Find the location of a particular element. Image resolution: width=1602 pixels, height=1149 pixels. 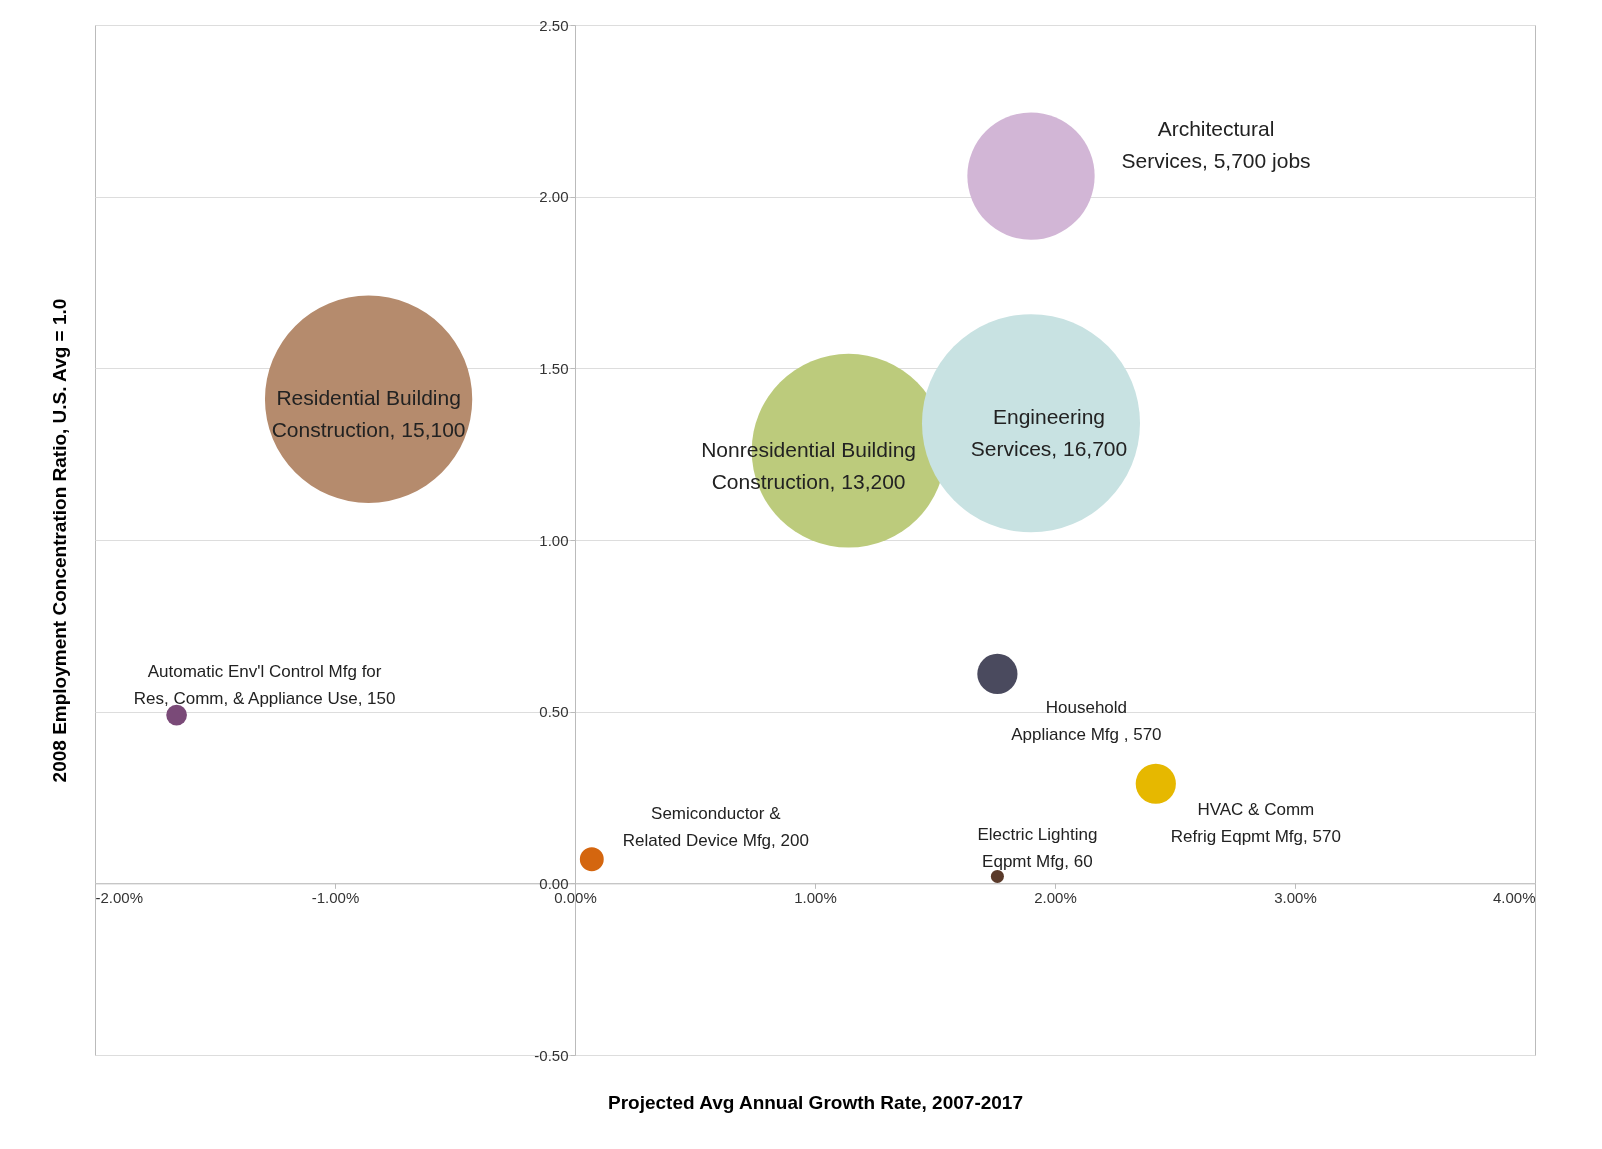

series-label: Automatic Env'l Control Mfg for Res, Comm, & Appliance Use, 150 is located at coordinates (264, 685).